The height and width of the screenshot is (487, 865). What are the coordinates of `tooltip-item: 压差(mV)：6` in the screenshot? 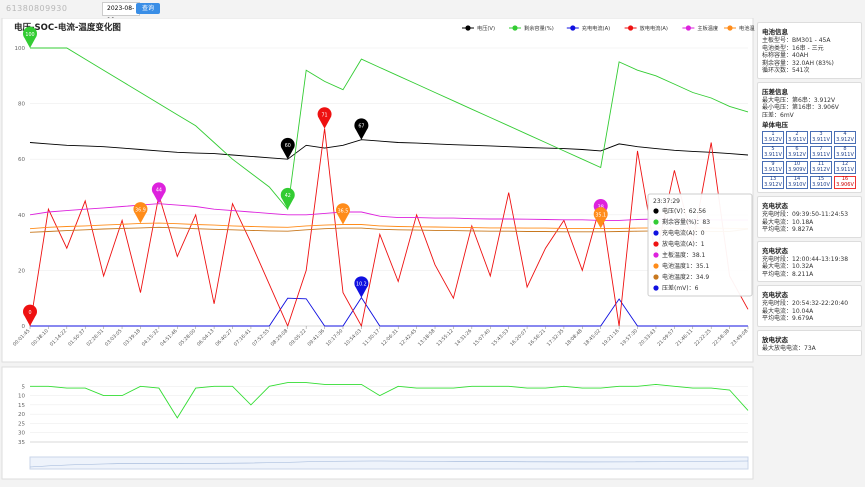 It's located at (680, 288).